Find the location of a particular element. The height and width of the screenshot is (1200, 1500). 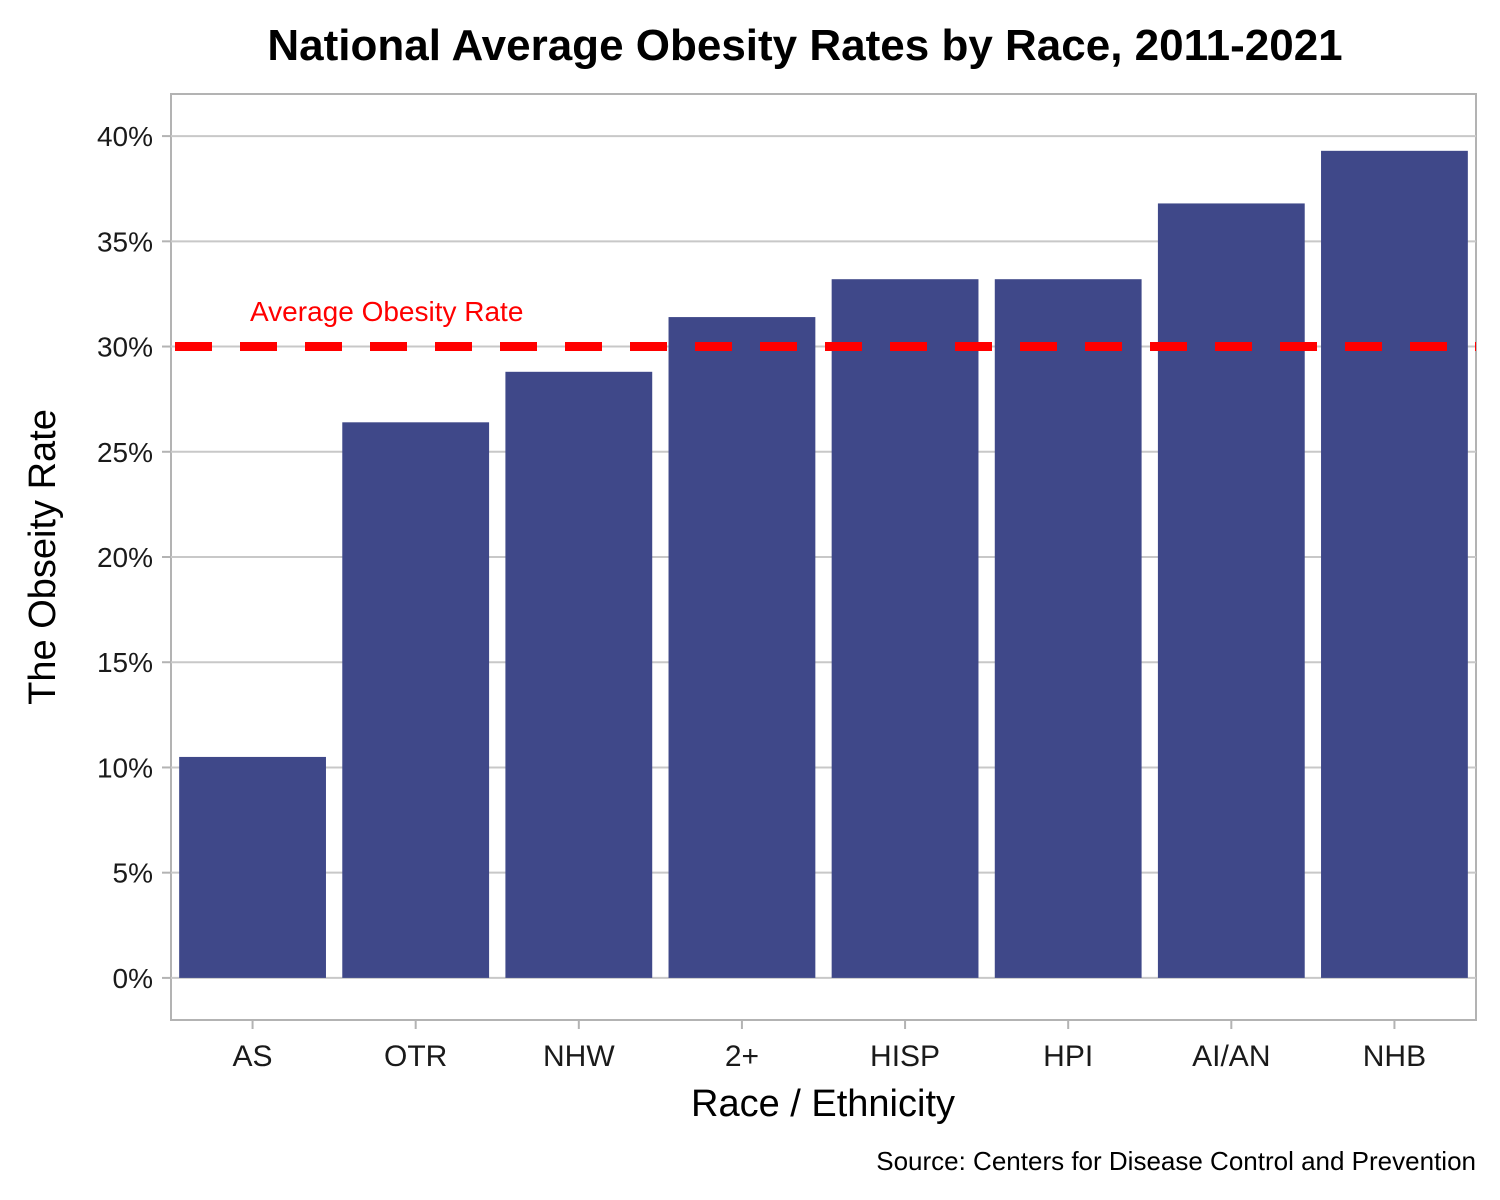

x-tick-label: HISP is located at coordinates (905, 1056).